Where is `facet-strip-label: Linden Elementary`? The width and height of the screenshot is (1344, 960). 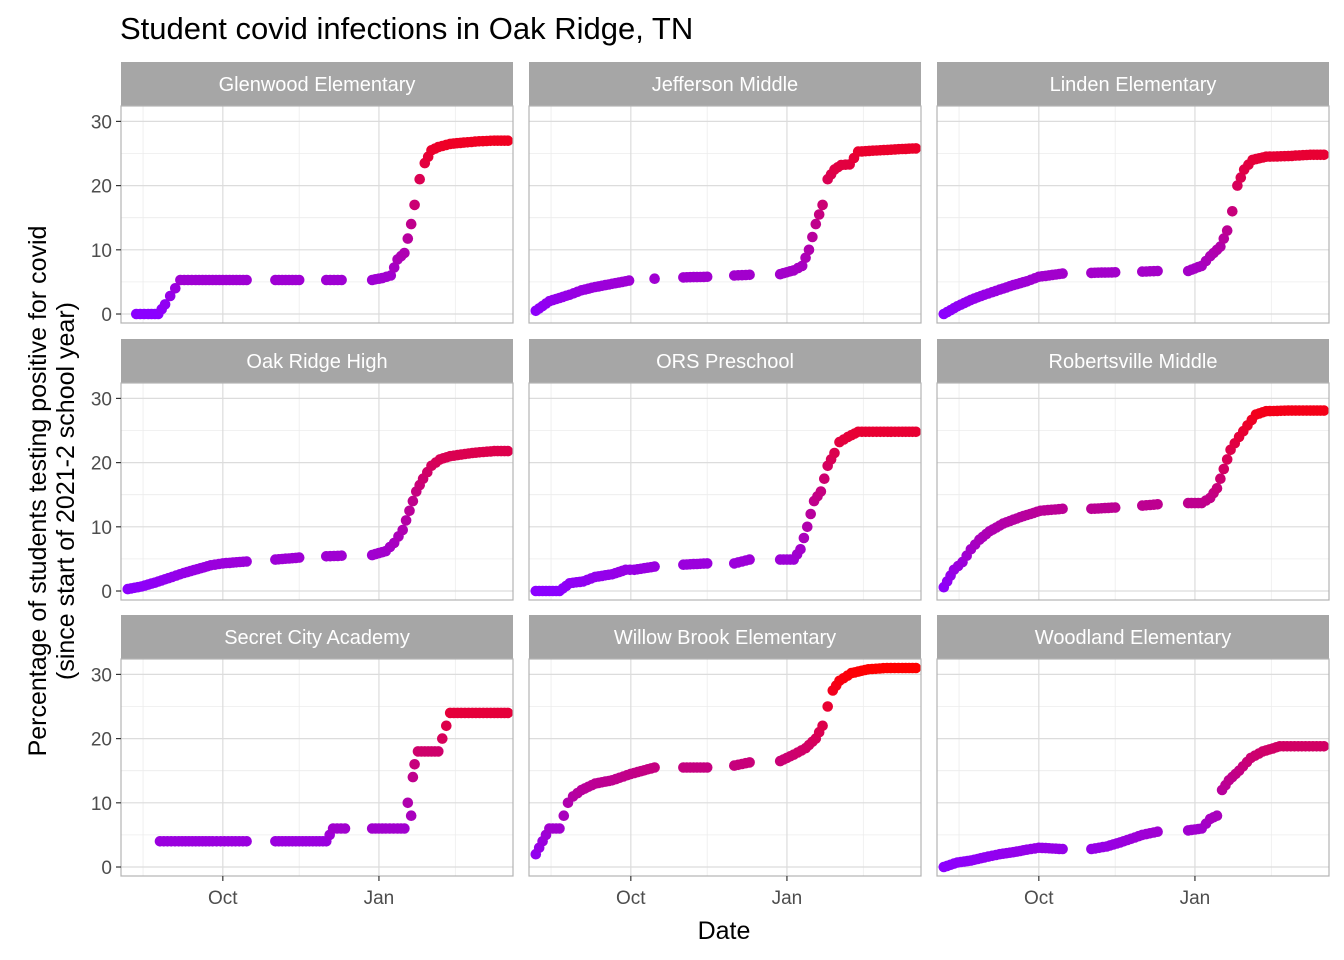
facet-strip-label: Linden Elementary is located at coordinates (1133, 85).